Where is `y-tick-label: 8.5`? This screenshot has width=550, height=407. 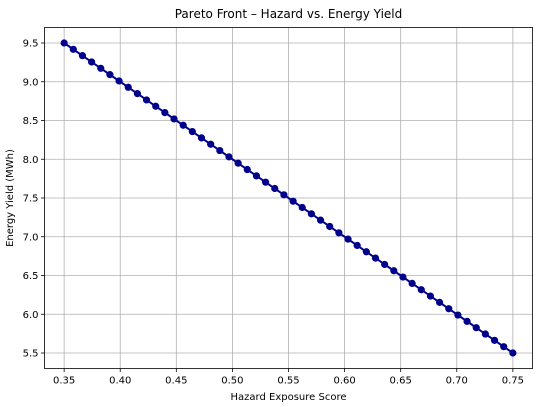 y-tick-label: 8.5 is located at coordinates (31, 121).